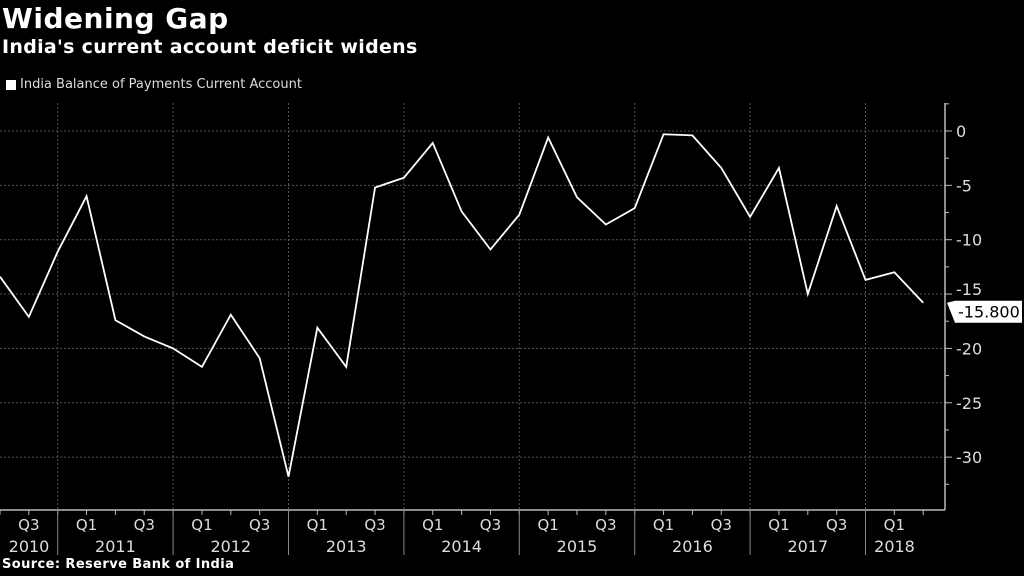  I want to click on y-tick-label: -30, so click(969, 457).